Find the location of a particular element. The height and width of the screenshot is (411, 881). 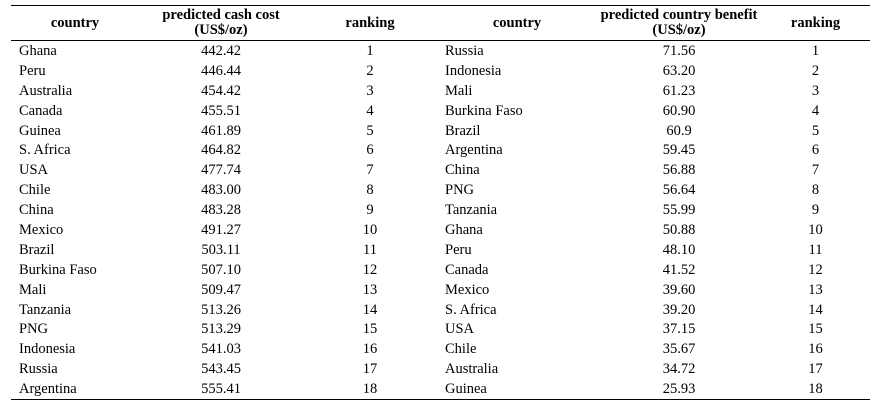

cash-cost-cell: 507.10 is located at coordinates (221, 269).